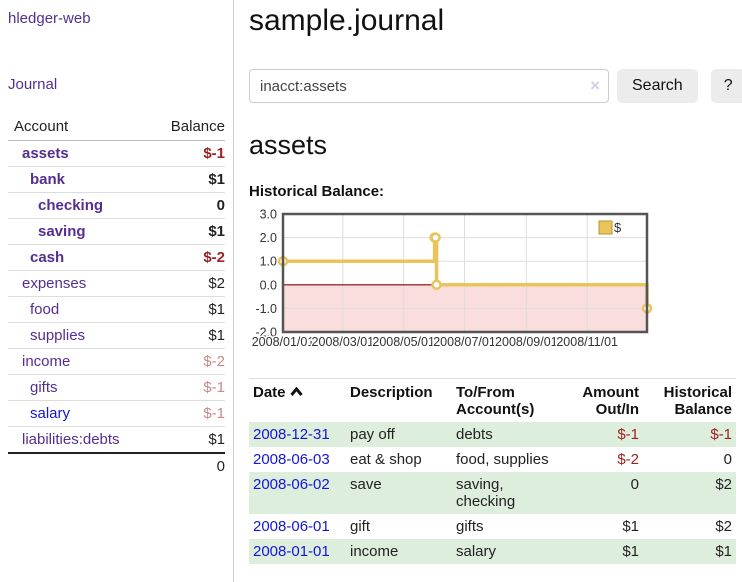 The height and width of the screenshot is (582, 742). What do you see at coordinates (116, 361) in the screenshot?
I see `account-row: income $-2` at bounding box center [116, 361].